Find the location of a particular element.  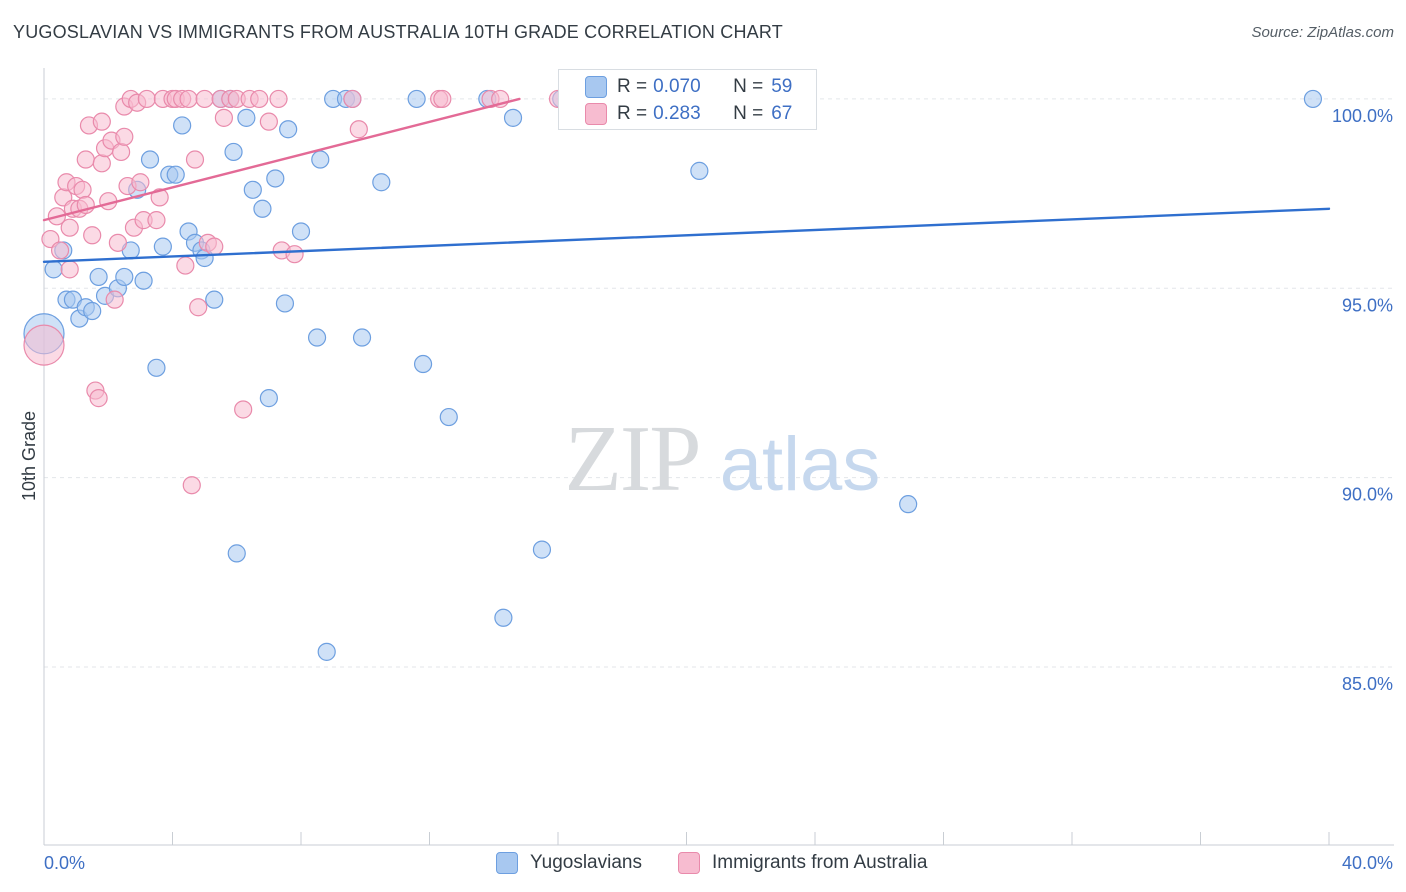

y-tick-label: 100.0% is located at coordinates (1362, 116).